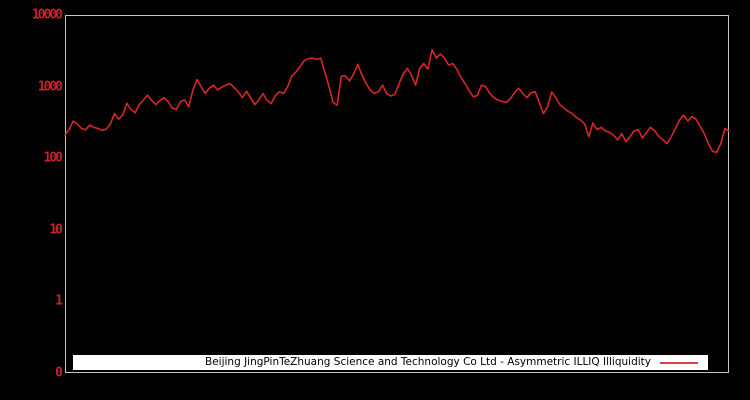 This screenshot has height=400, width=750. What do you see at coordinates (47, 15) in the screenshot?
I see `y-axis-tick-label: 10000` at bounding box center [47, 15].